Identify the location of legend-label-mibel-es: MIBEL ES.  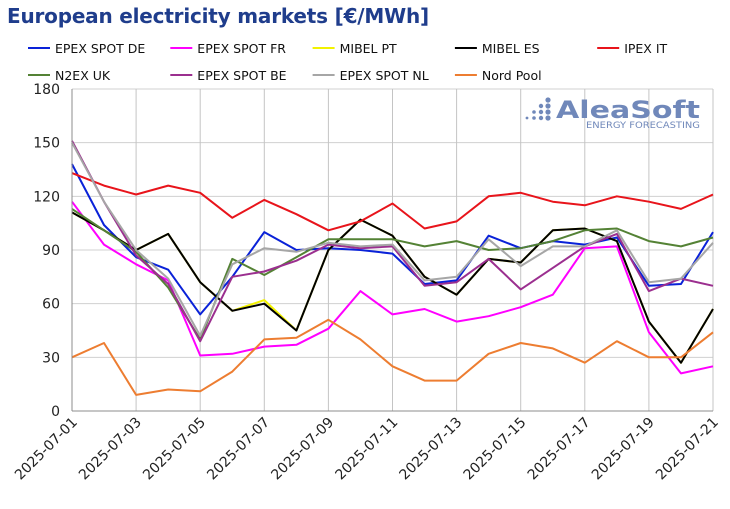
(511, 48).